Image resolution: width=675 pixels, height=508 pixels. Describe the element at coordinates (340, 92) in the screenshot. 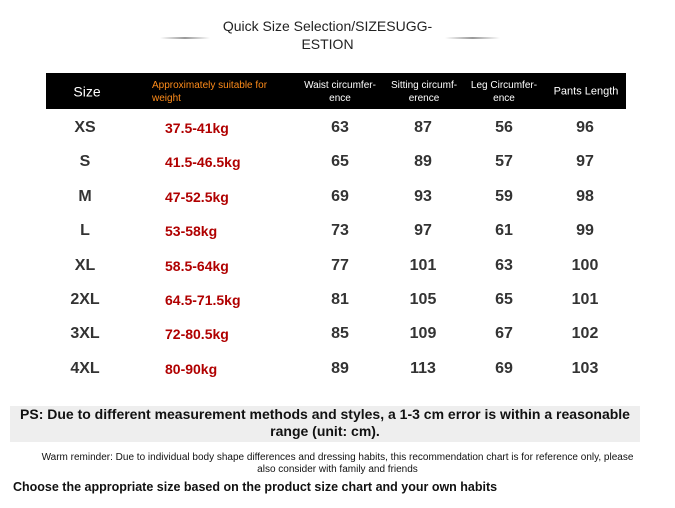

I see `header-cell: Waist circumfer-ence` at that location.